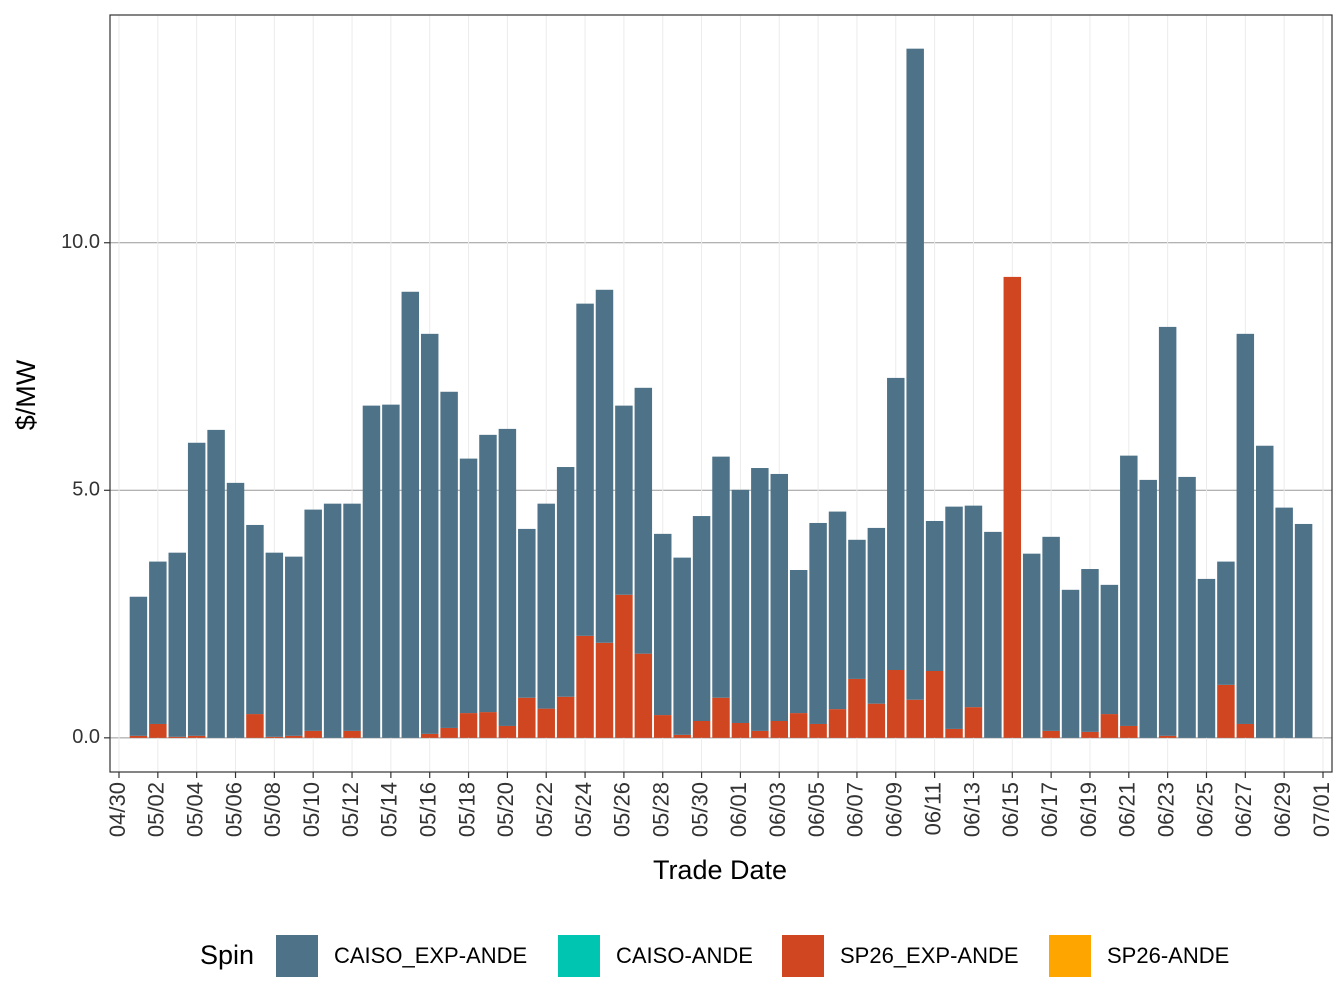 The image size is (1344, 1008). I want to click on x-tick-label: 06/29, so click(1282, 809).